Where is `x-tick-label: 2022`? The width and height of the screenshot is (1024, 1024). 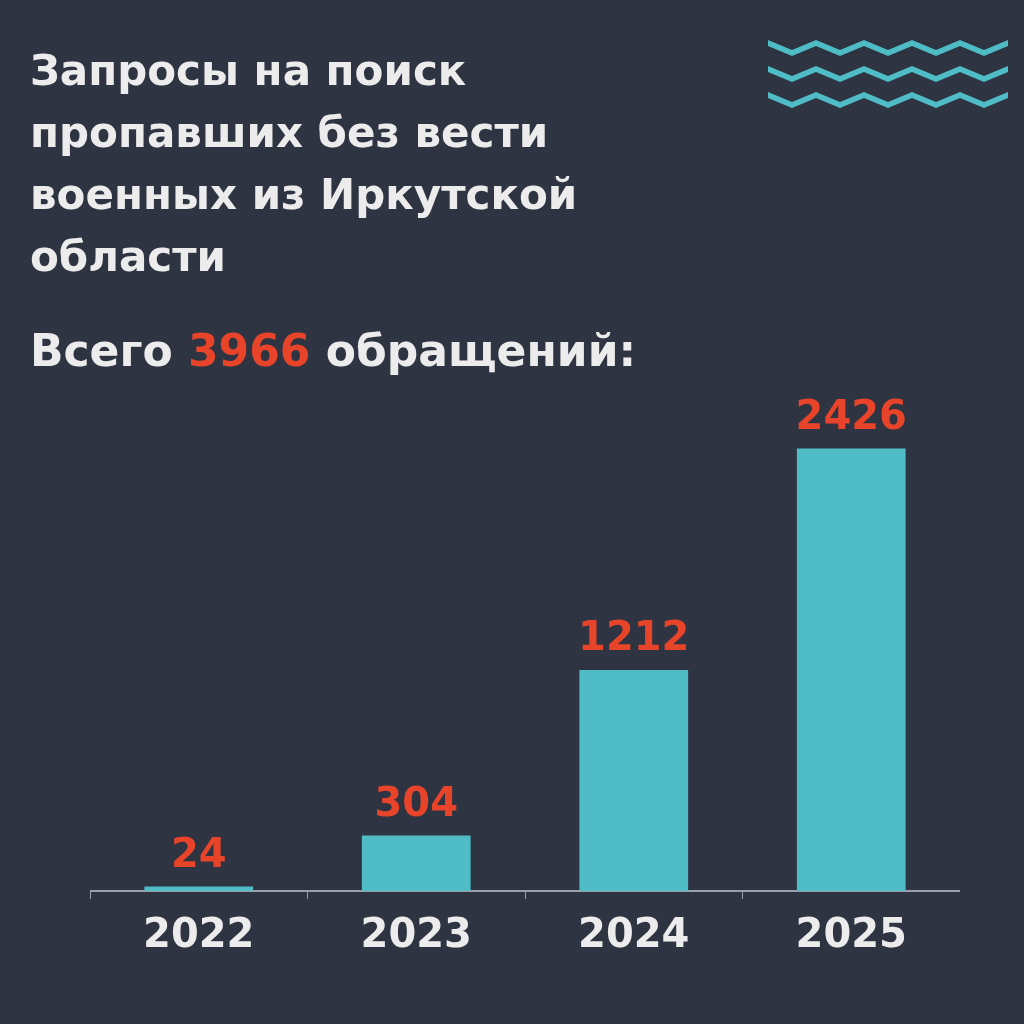 x-tick-label: 2022 is located at coordinates (199, 933).